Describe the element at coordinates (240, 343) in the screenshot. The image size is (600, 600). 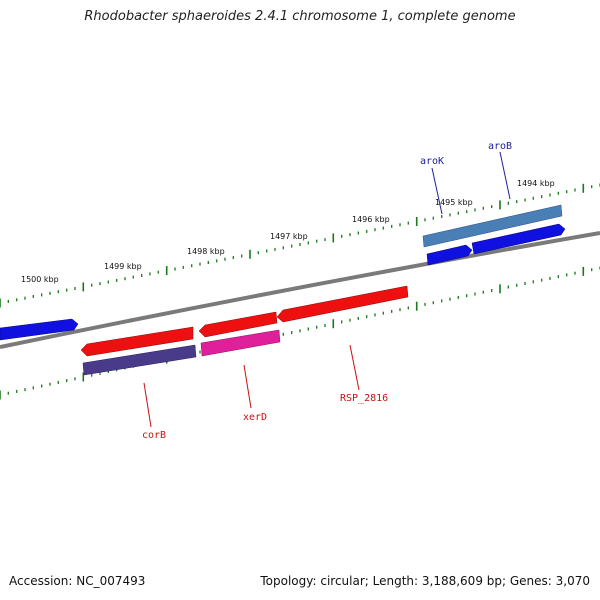
I see `gene-magenta` at that location.